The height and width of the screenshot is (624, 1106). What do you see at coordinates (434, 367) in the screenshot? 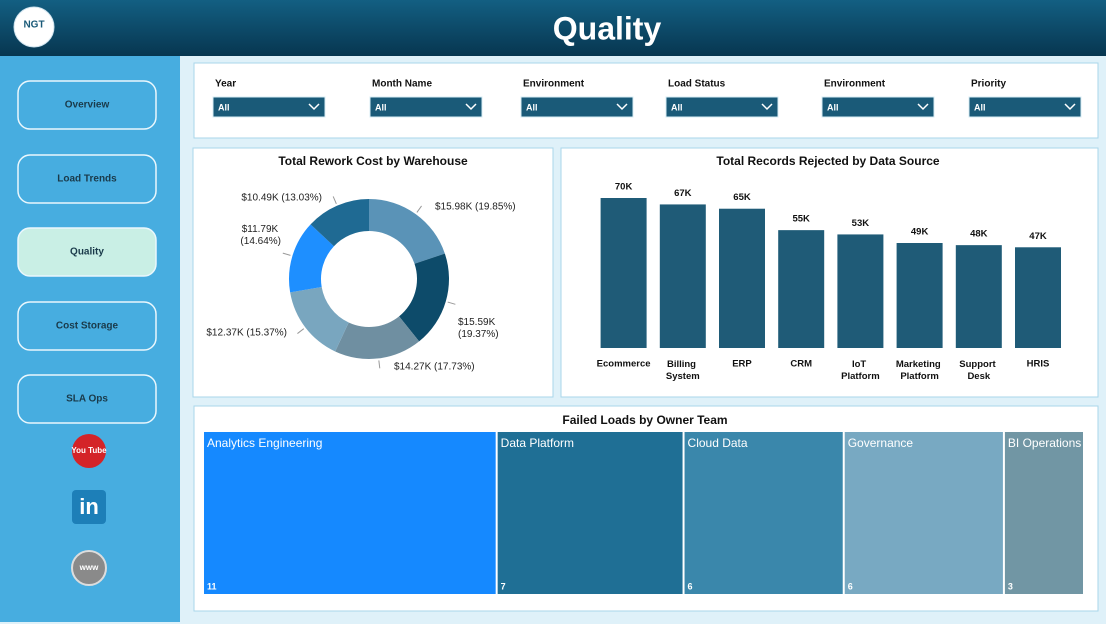
I see `data-label: $14.27K (17.73%)` at bounding box center [434, 367].